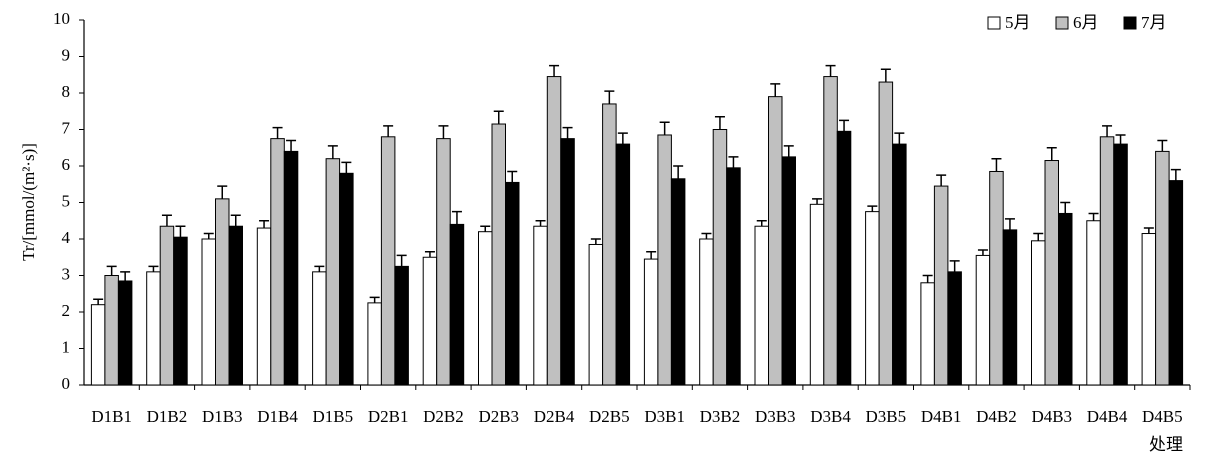 Image resolution: width=1206 pixels, height=465 pixels. Describe the element at coordinates (886, 416) in the screenshot. I see `x-tick-label: D3B5` at that location.